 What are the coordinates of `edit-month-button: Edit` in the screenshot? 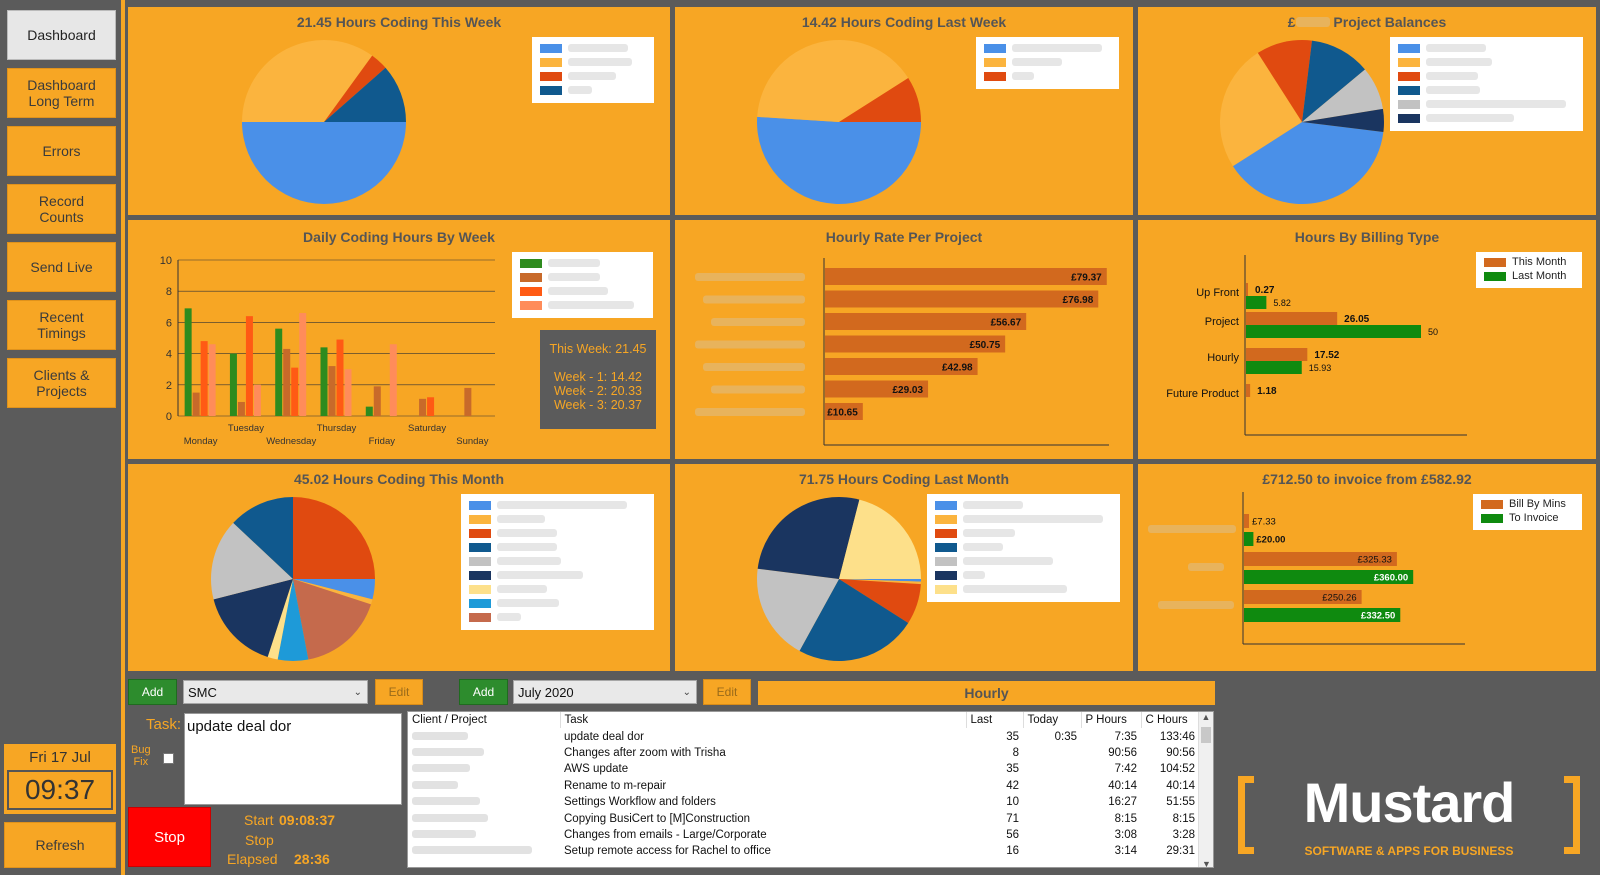 It's located at (727, 692).